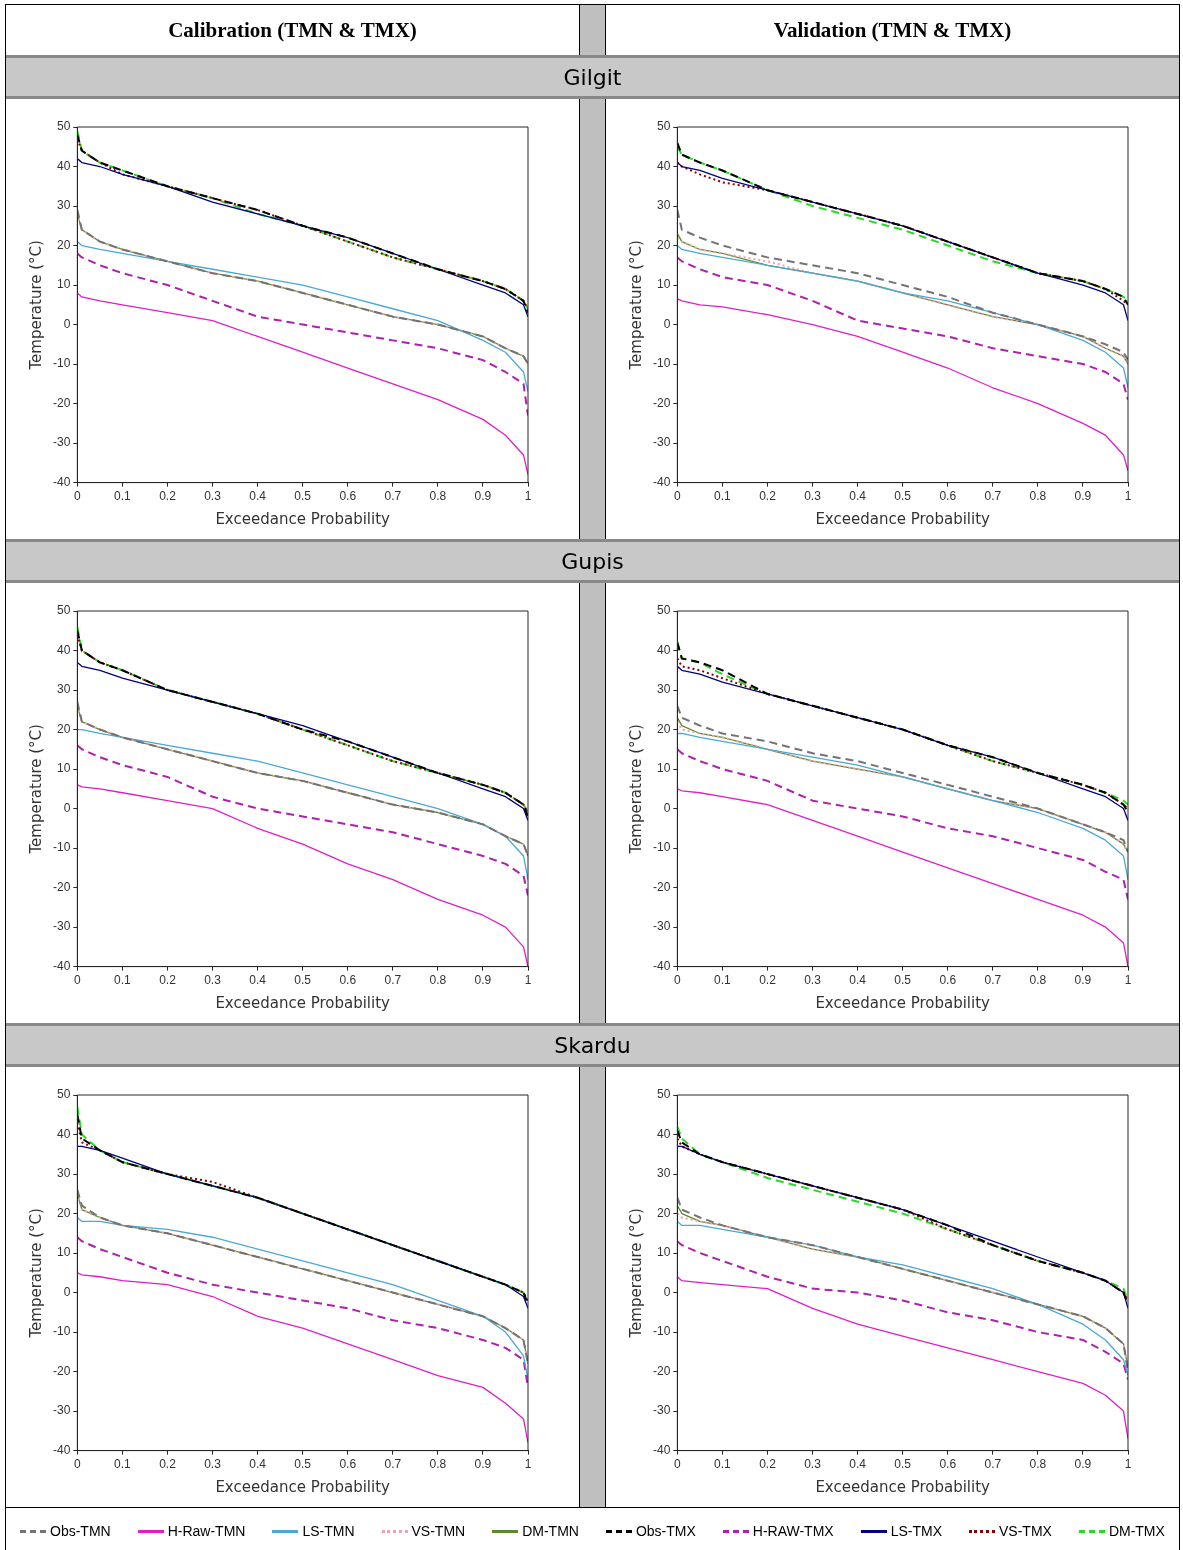 The height and width of the screenshot is (1550, 1183). What do you see at coordinates (892, 30) in the screenshot?
I see `chart-title: Validation (TMN & TMX)` at bounding box center [892, 30].